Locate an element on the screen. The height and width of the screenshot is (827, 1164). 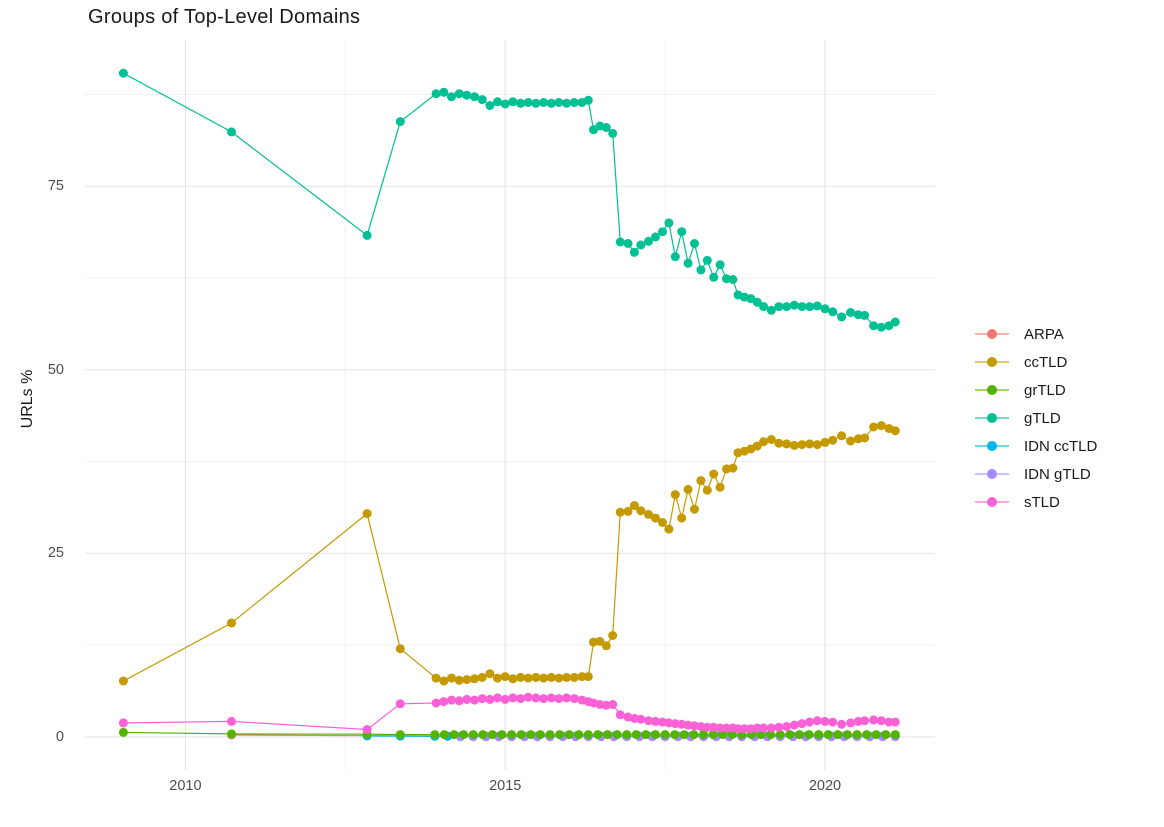
y-axis-tick-label: 75 is located at coordinates (55, 186).